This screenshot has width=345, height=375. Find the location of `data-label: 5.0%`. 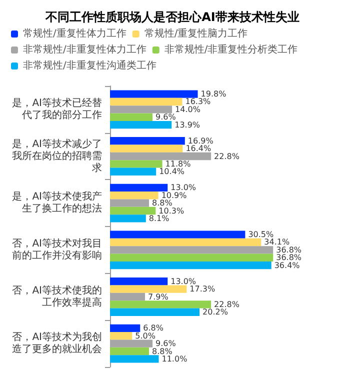

data-label: 5.0% is located at coordinates (145, 335).